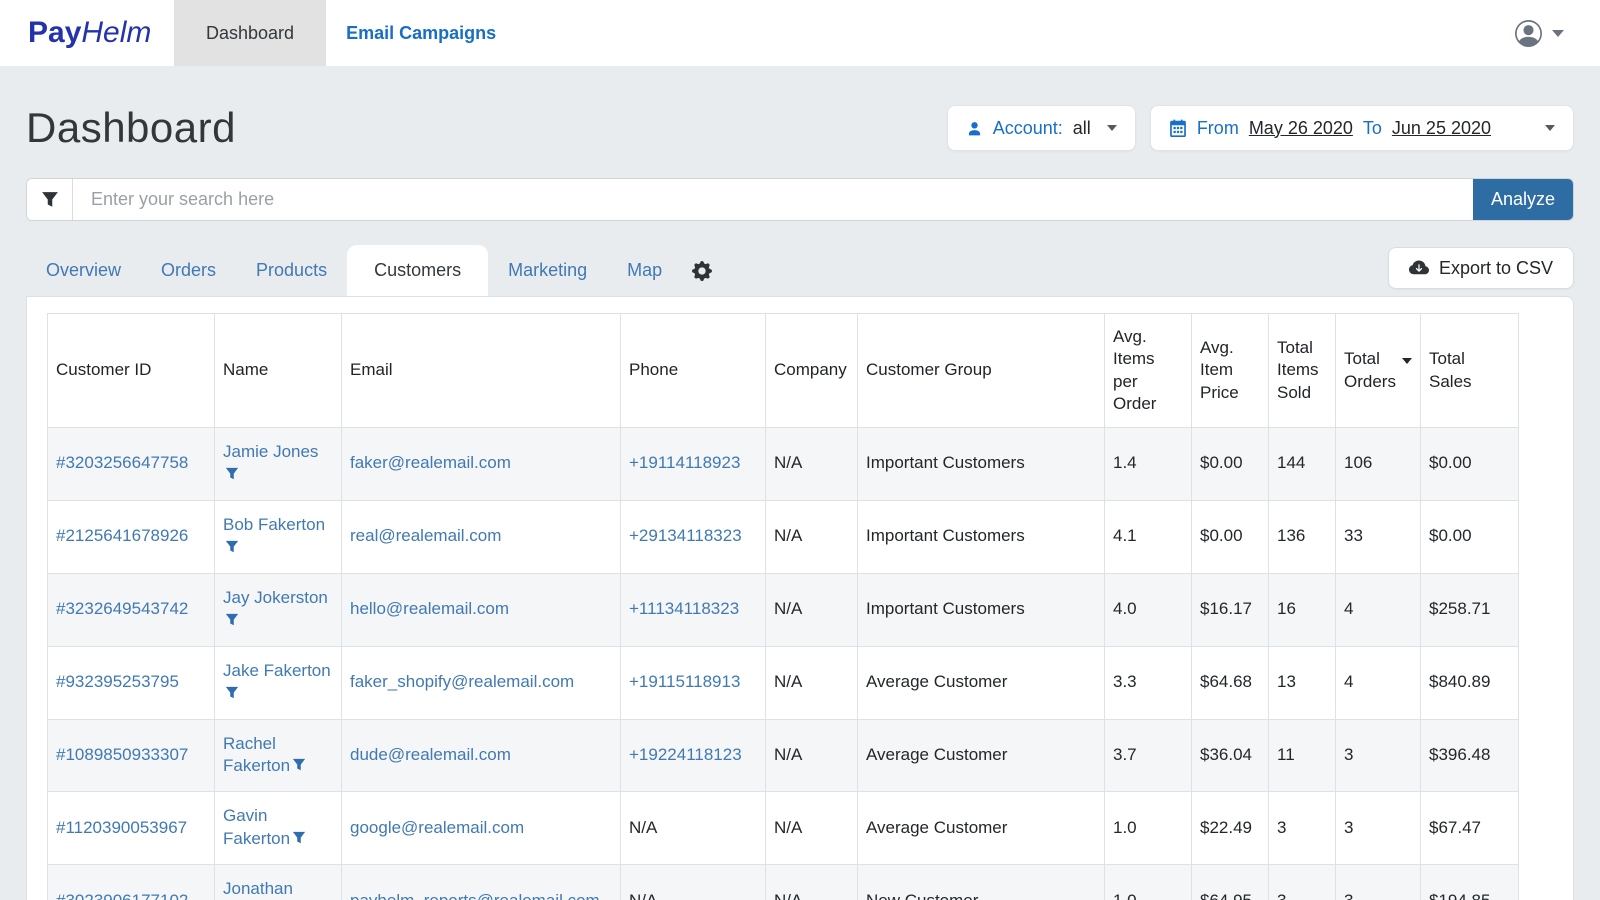 The image size is (1600, 900). I want to click on account-value: all, so click(1081, 127).